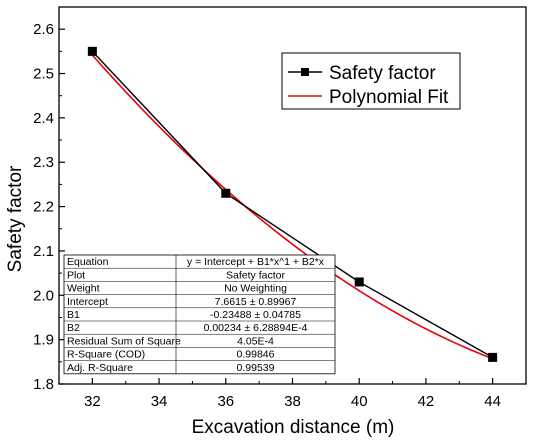 Image resolution: width=533 pixels, height=442 pixels. I want to click on y-tick-label: 2.5, so click(43, 74).